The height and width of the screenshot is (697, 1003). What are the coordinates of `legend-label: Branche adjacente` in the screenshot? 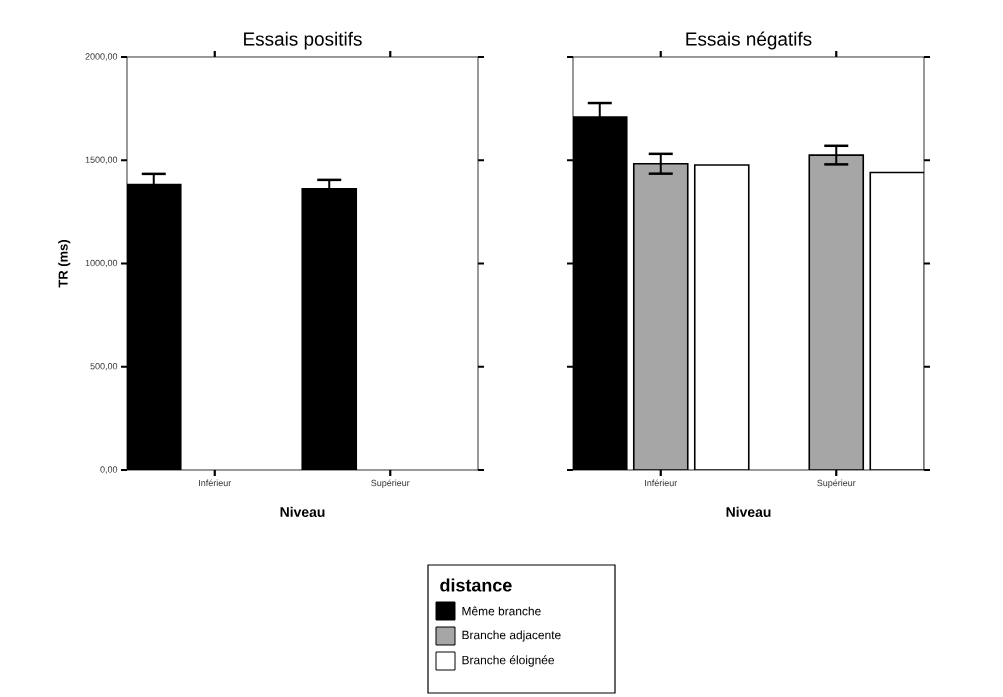 It's located at (511, 636).